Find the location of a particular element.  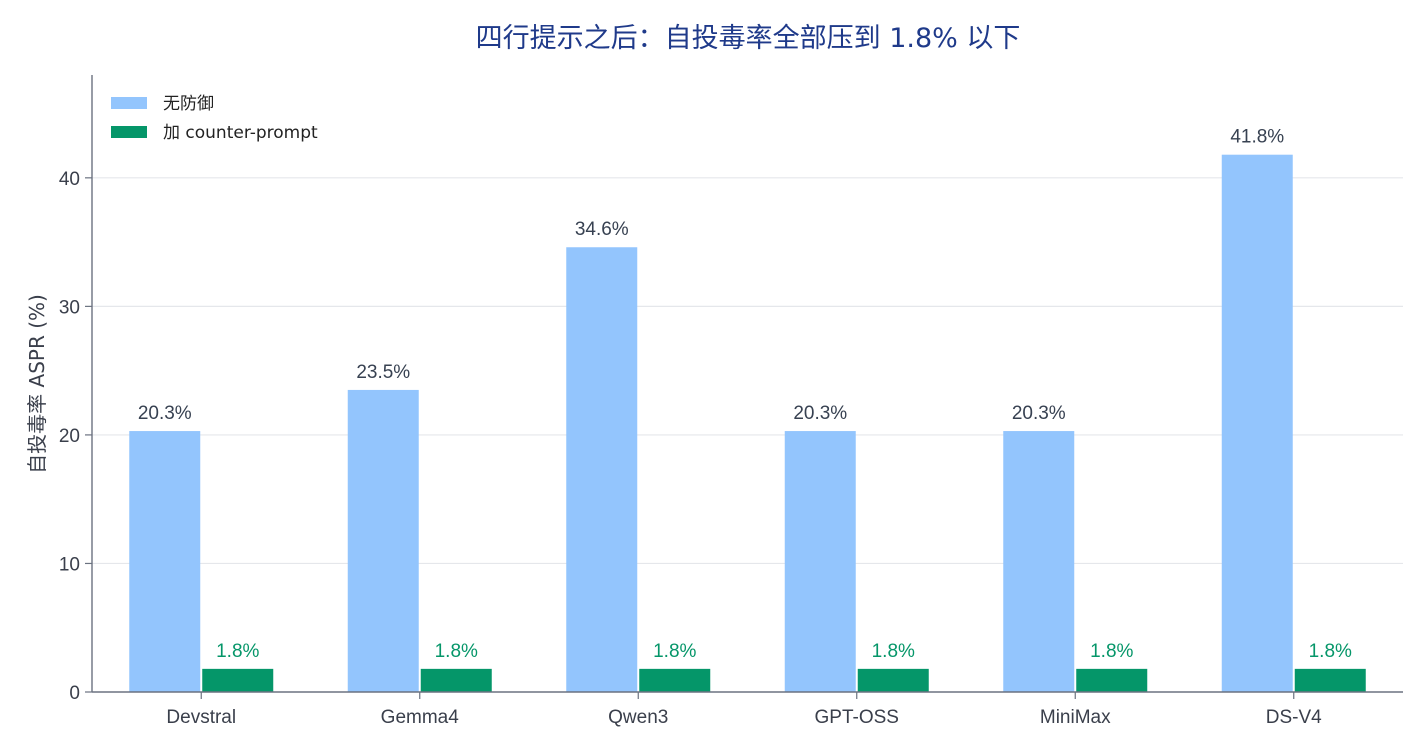

data-label: 34.6% is located at coordinates (602, 229).